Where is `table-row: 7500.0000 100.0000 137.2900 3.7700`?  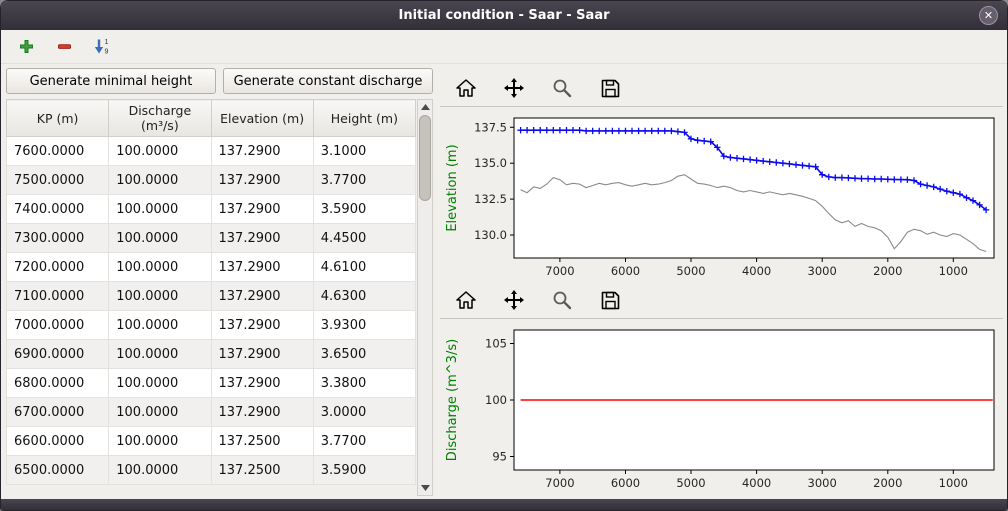
table-row: 7500.0000 100.0000 137.2900 3.7700 is located at coordinates (211, 180).